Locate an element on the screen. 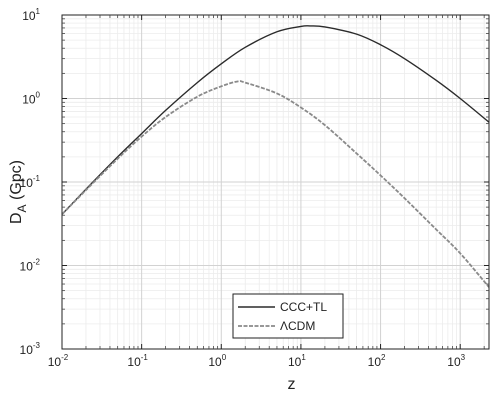 This screenshot has height=399, width=490. y-tick-label: 10⁻¹ is located at coordinates (30, 182).